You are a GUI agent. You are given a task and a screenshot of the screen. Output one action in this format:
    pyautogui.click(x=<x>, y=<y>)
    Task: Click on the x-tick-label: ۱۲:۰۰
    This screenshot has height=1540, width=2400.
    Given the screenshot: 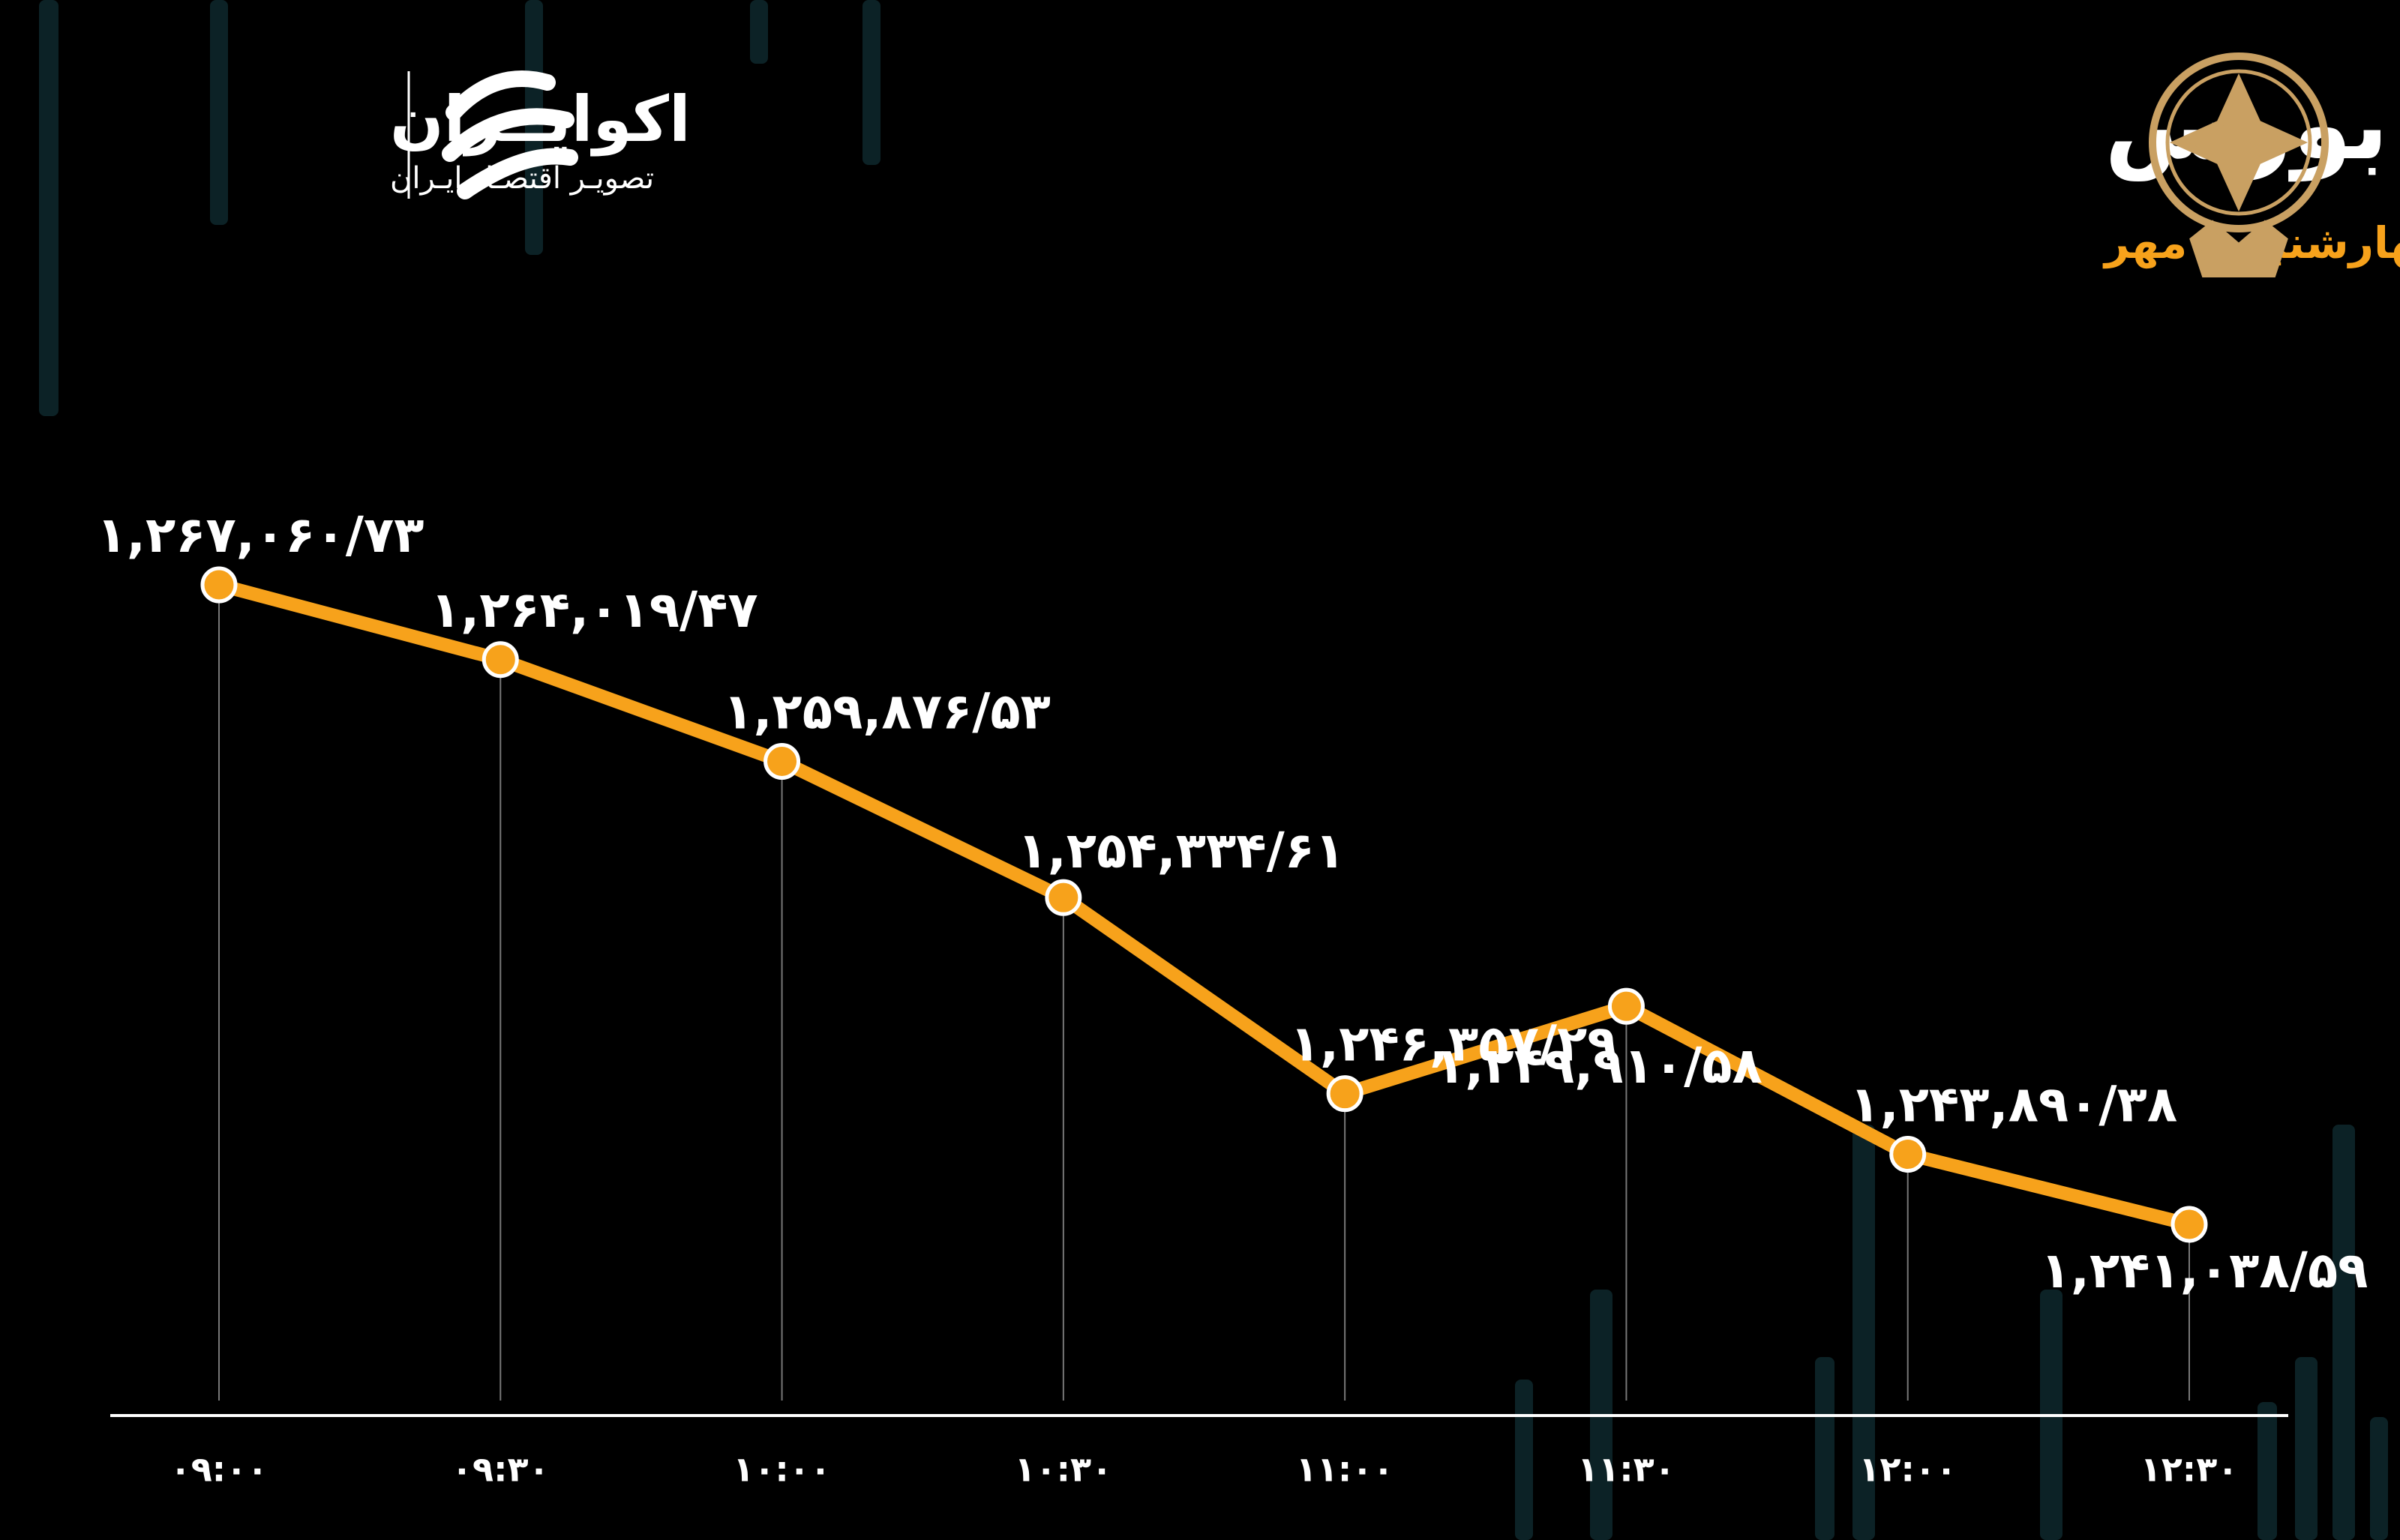 What is the action you would take?
    pyautogui.click(x=1907, y=1469)
    